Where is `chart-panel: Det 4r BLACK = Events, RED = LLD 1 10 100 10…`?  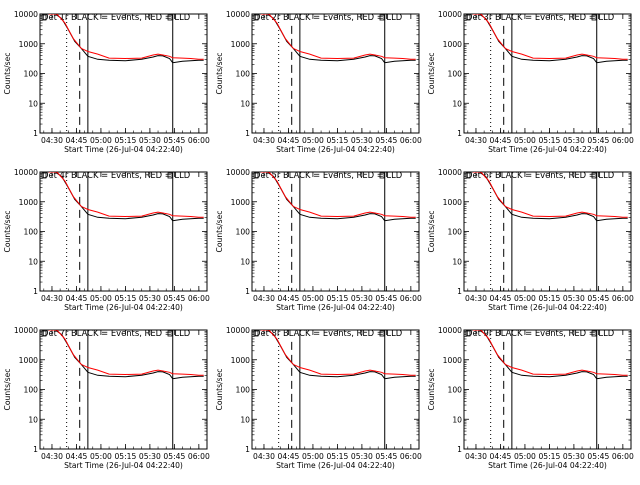
chart-panel: Det 4r BLACK = Events, RED = LLD 1 10 100 10… is located at coordinates (106, 240).